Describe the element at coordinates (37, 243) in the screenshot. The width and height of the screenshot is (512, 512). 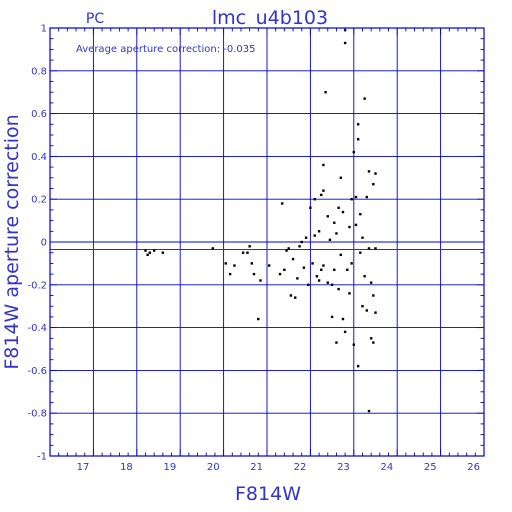
I see `y-tick-labels: -1 -0.8 -0.6 -0.4 -0.2 0 0.2 0.4 0.6 0.8 1` at that location.